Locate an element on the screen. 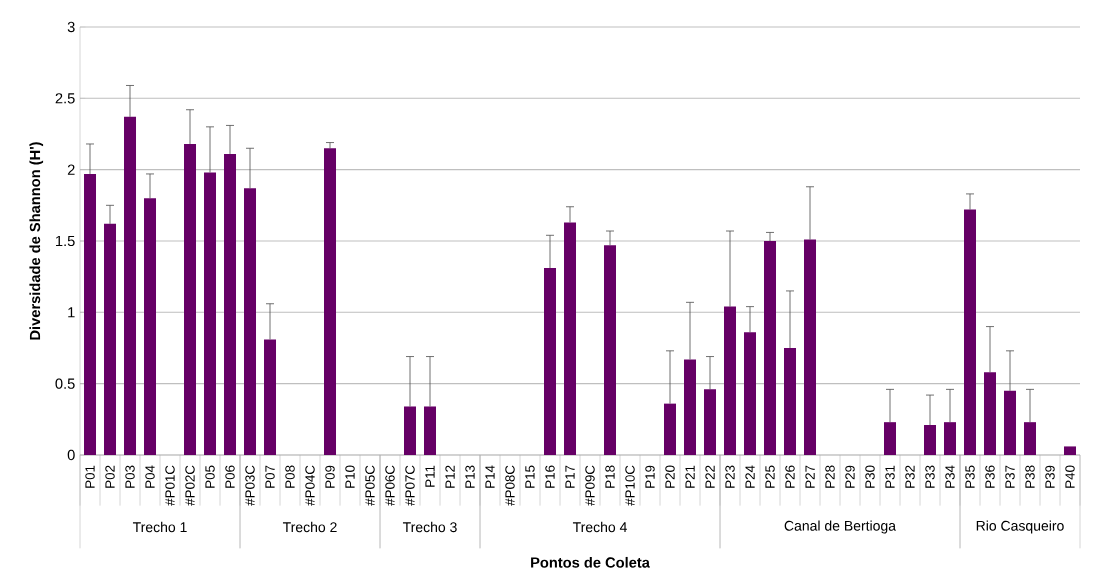 The image size is (1099, 581). x-tick-label: #P03C is located at coordinates (250, 485).